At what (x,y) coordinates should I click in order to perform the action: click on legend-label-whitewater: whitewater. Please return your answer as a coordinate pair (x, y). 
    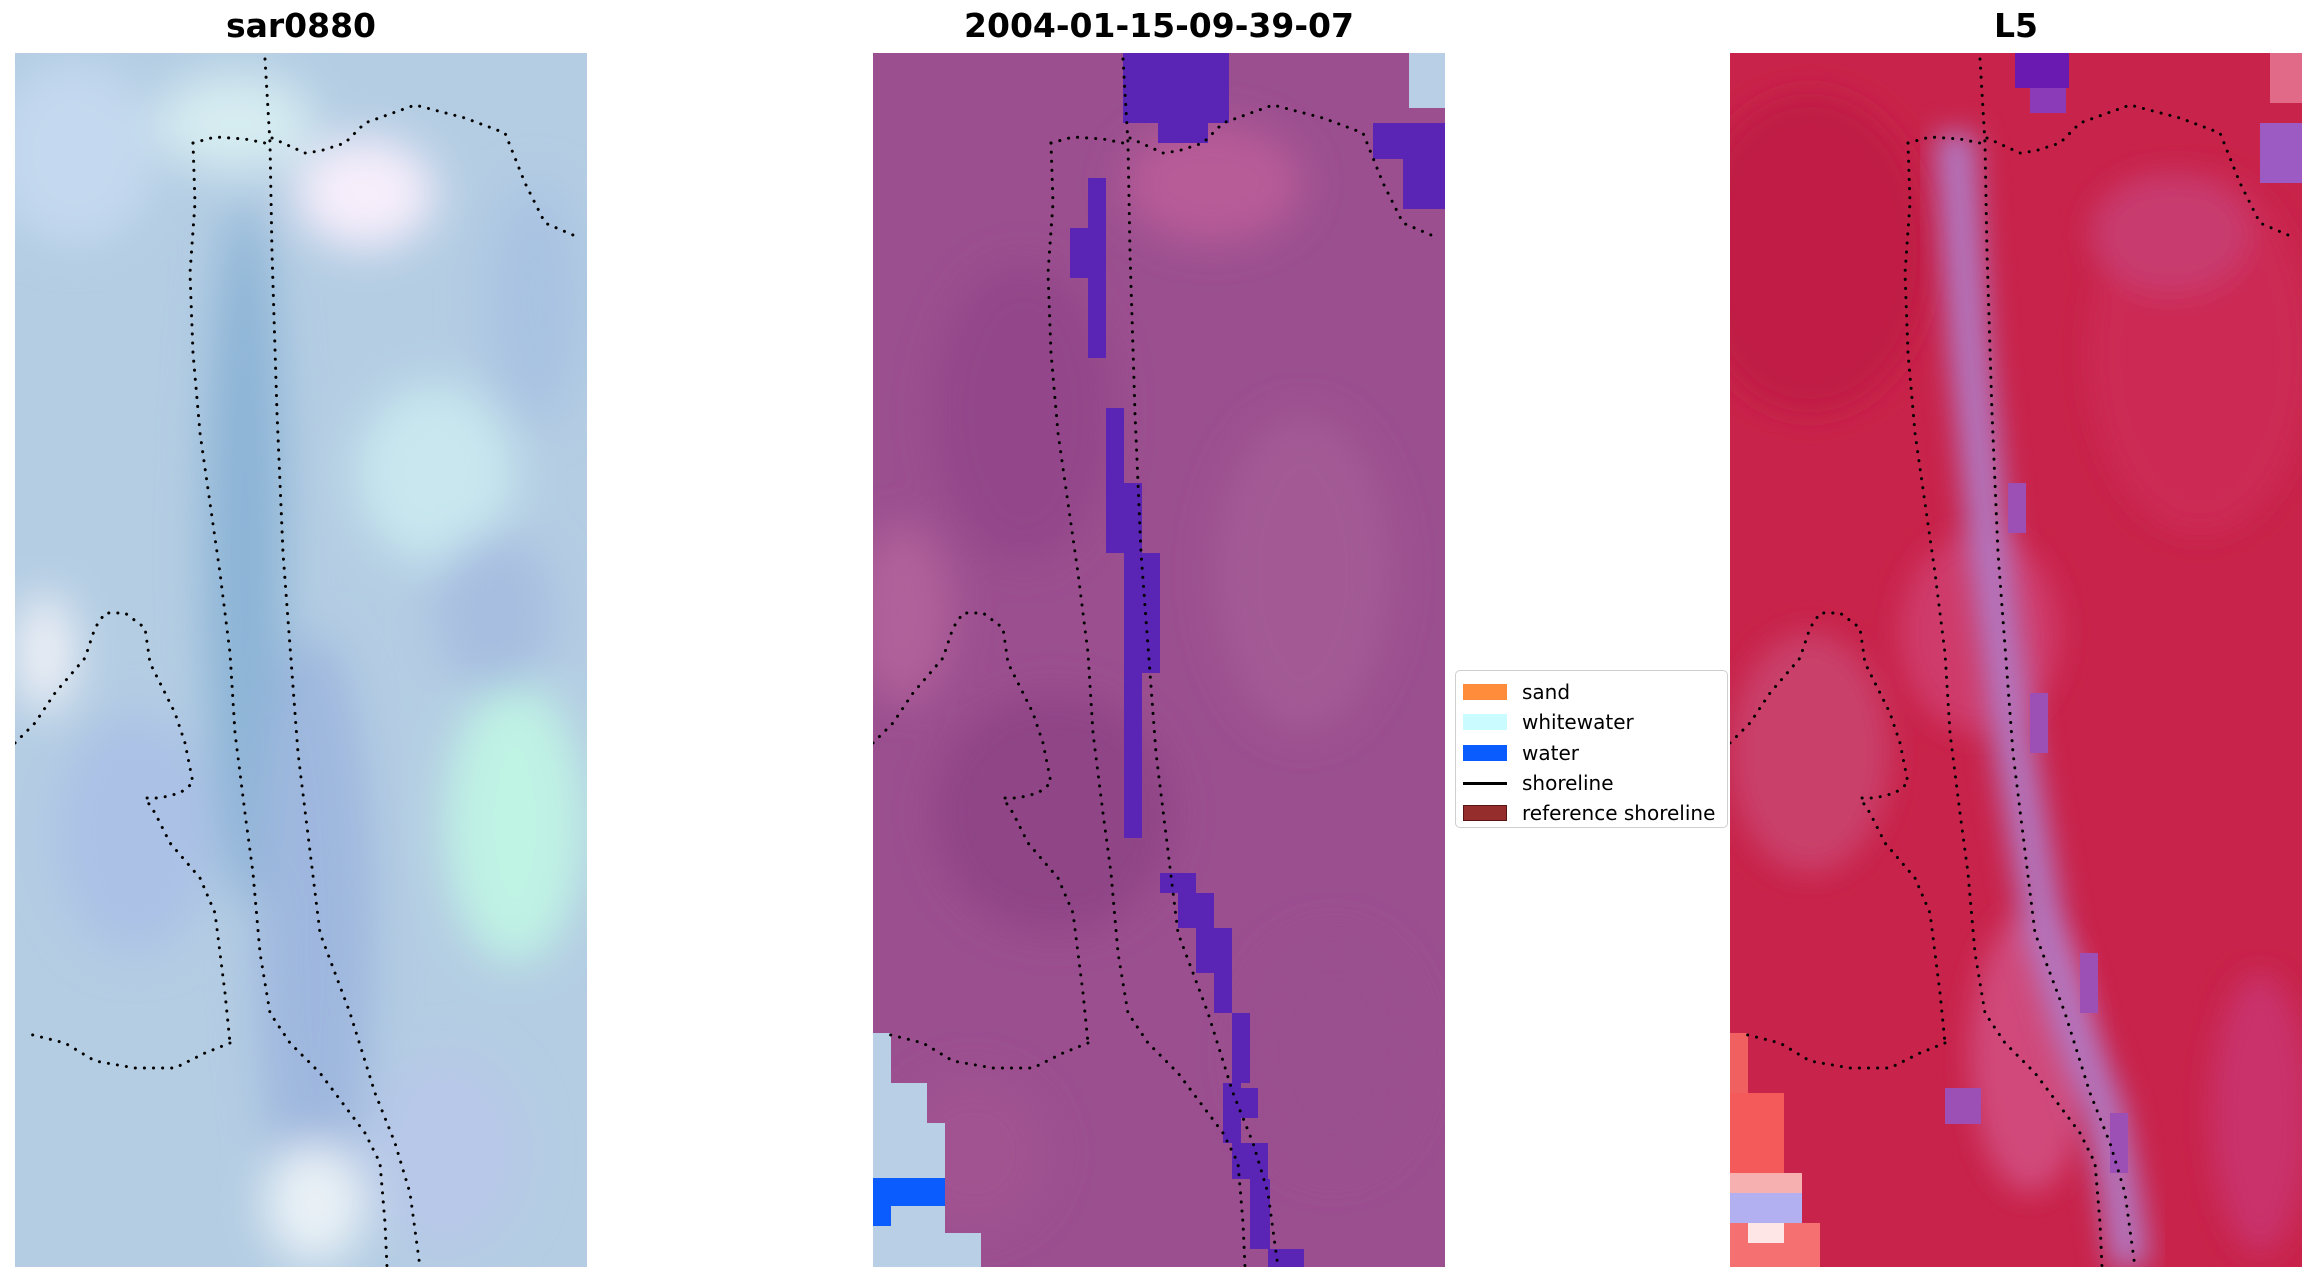
    Looking at the image, I should click on (1578, 722).